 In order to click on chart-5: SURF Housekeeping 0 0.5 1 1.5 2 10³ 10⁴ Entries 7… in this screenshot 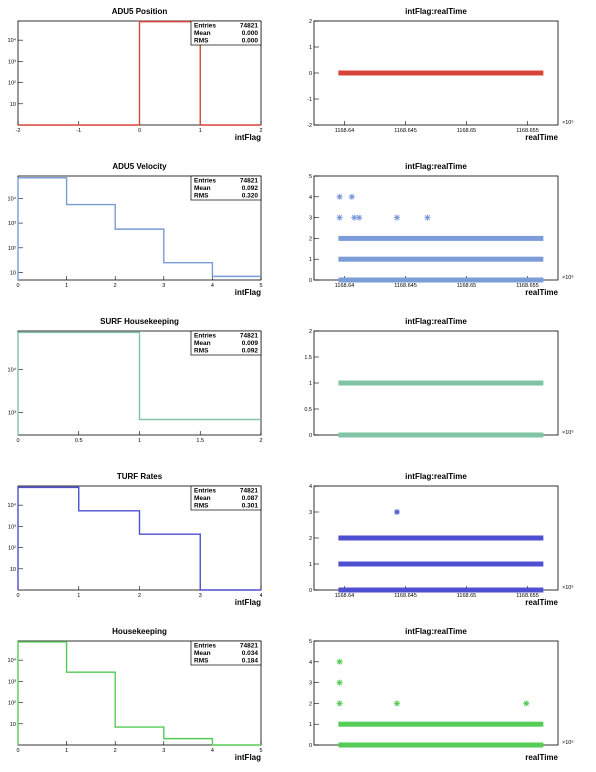, I will do `click(135, 380)`.